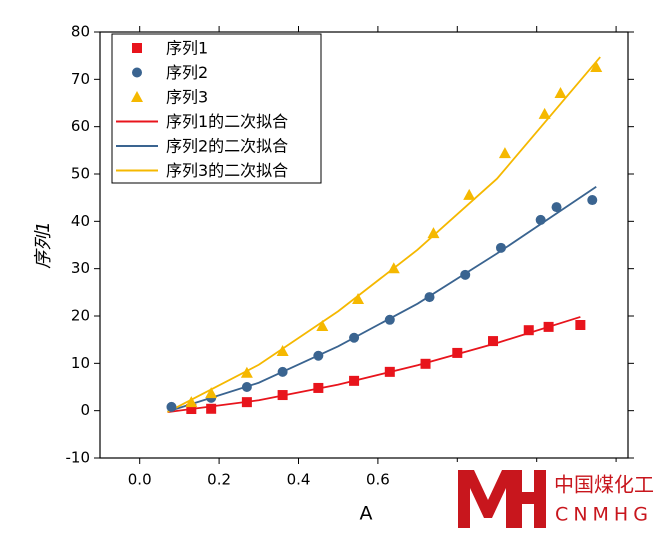  What do you see at coordinates (488, 499) in the screenshot?
I see `watermark-m` at bounding box center [488, 499].